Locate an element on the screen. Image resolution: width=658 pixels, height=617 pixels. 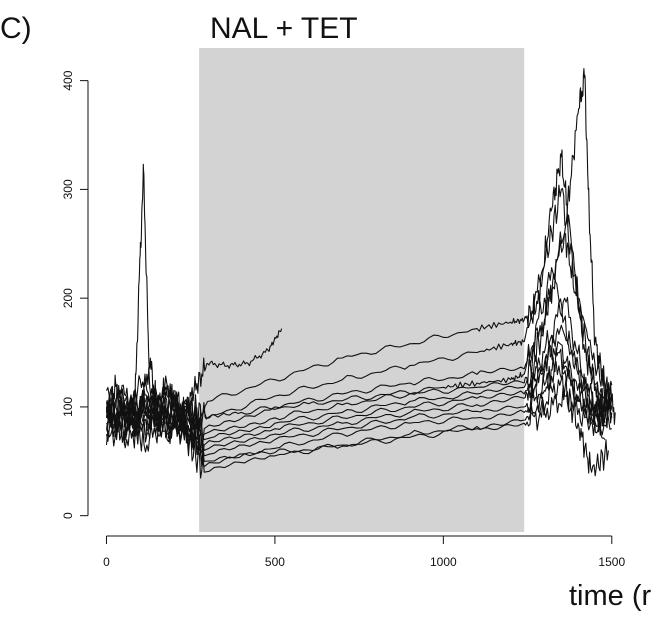
y-tick-label: 200 is located at coordinates (68, 298).